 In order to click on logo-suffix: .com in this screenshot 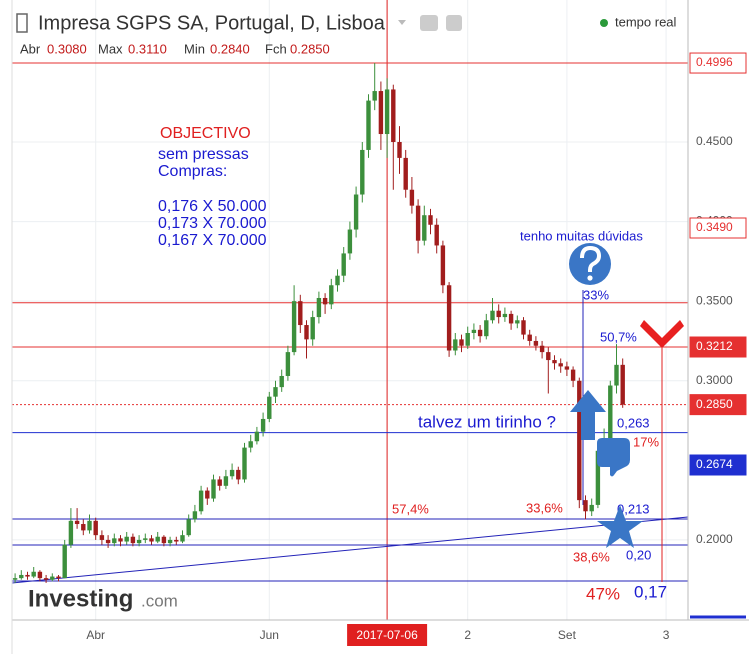, I will do `click(159, 600)`.